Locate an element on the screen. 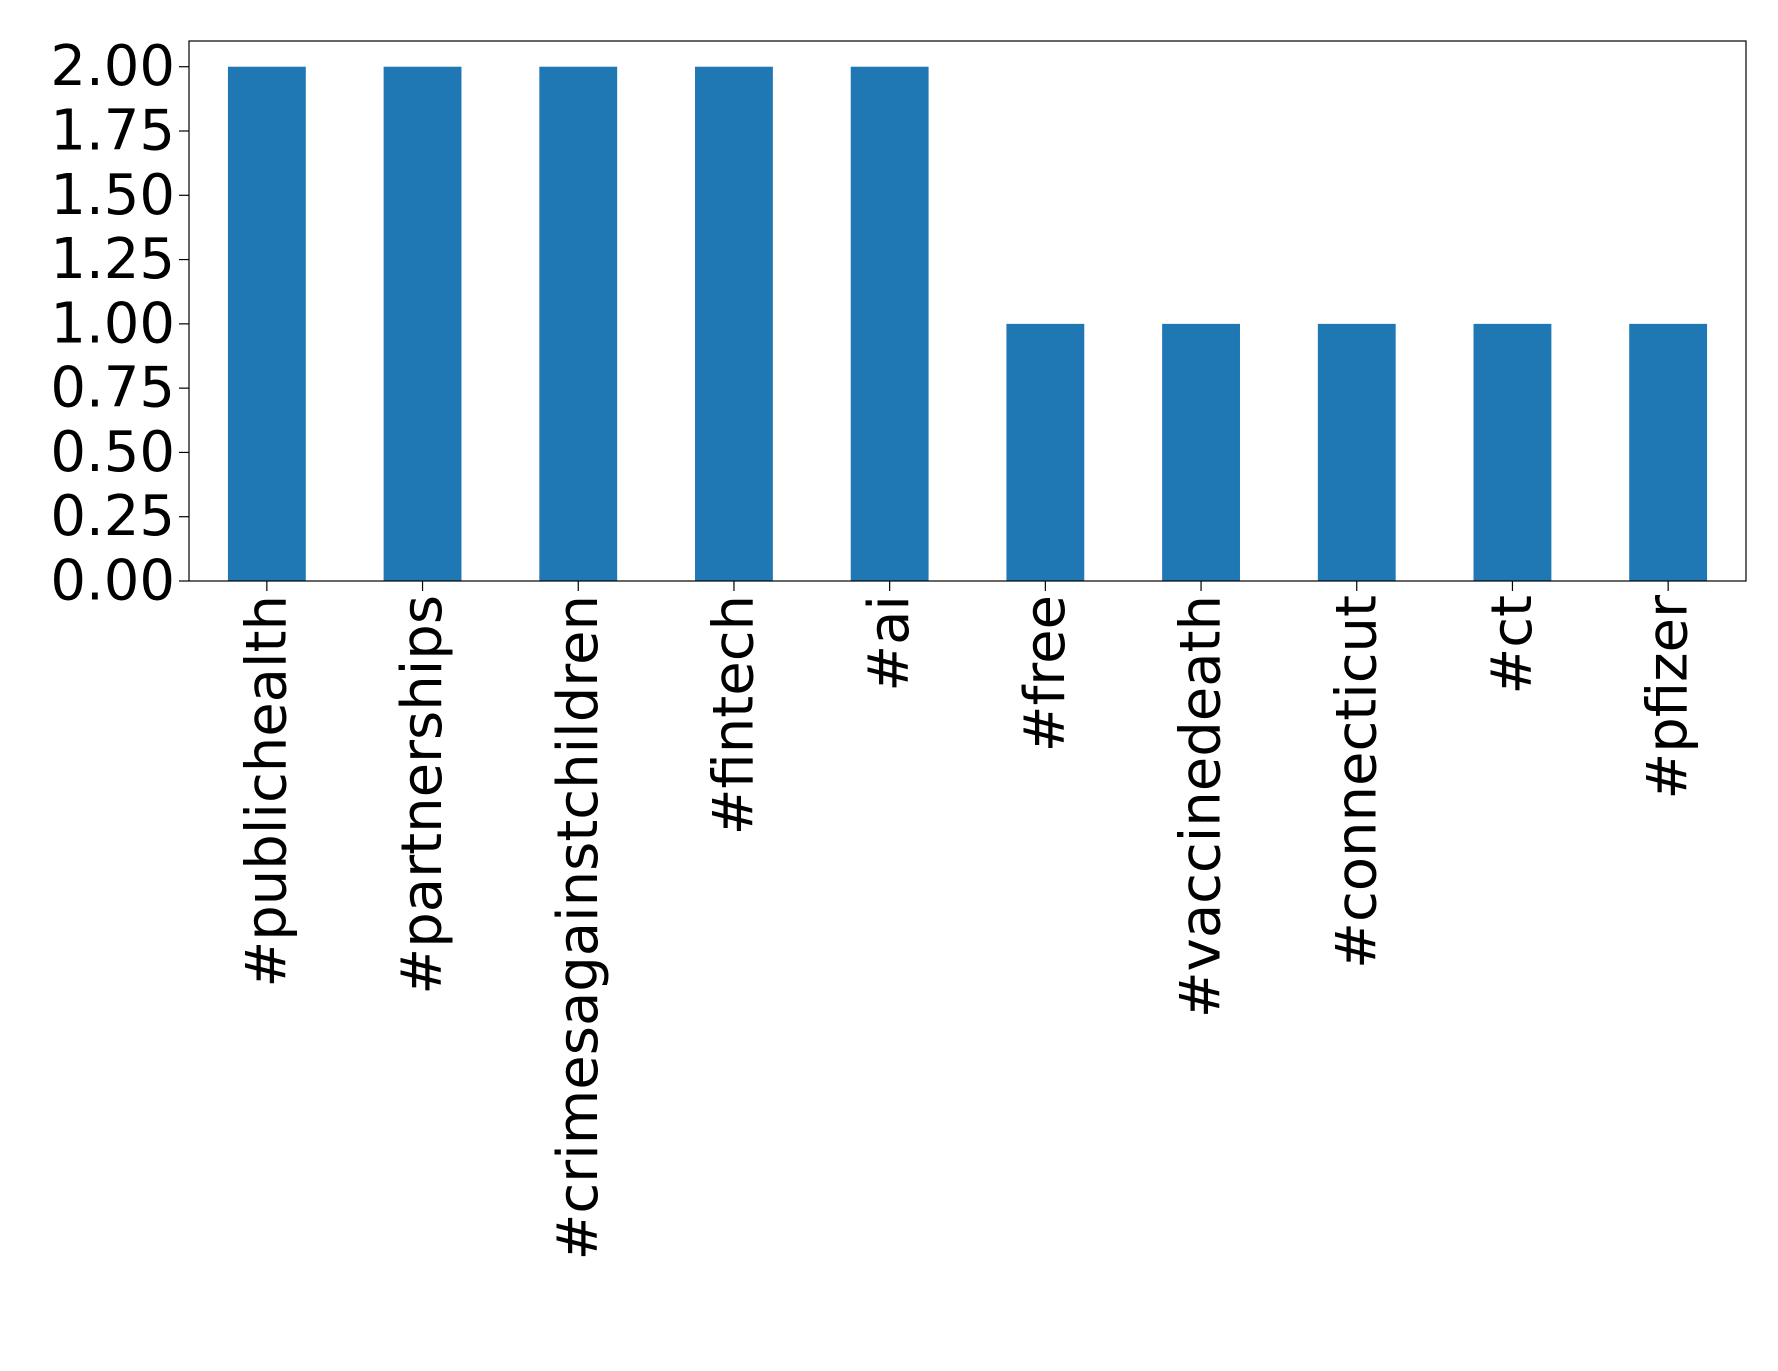  x-tick-label-crimesagainstchildren: #crimesagainstchildren is located at coordinates (578, 928).